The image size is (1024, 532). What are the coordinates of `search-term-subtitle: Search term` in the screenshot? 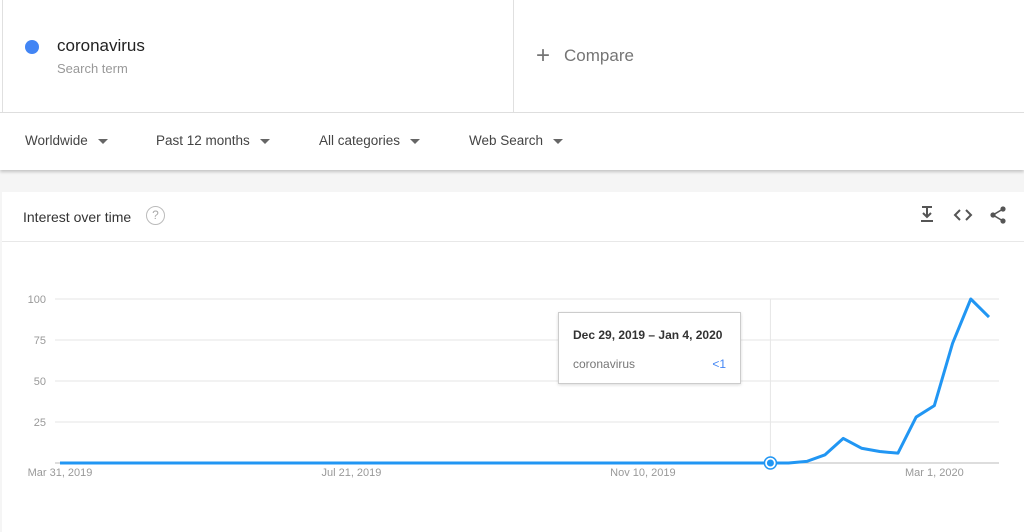 It's located at (92, 68).